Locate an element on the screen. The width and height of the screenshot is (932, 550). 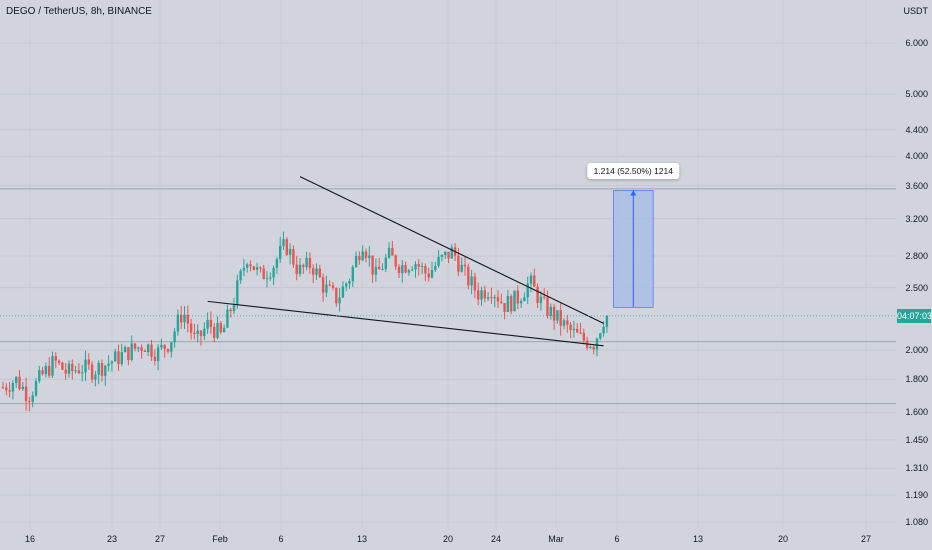
price-tick-label: 4.000 is located at coordinates (916, 156).